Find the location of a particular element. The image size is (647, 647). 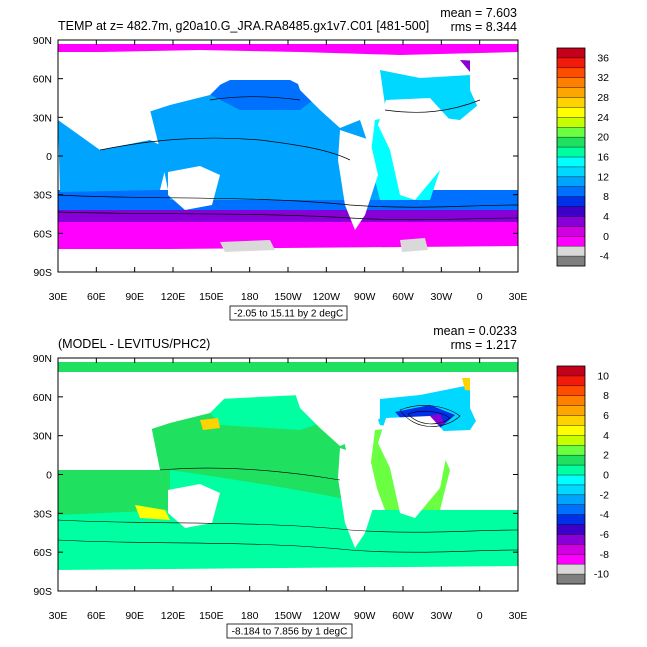

colorbar-label: 0 is located at coordinates (606, 237).